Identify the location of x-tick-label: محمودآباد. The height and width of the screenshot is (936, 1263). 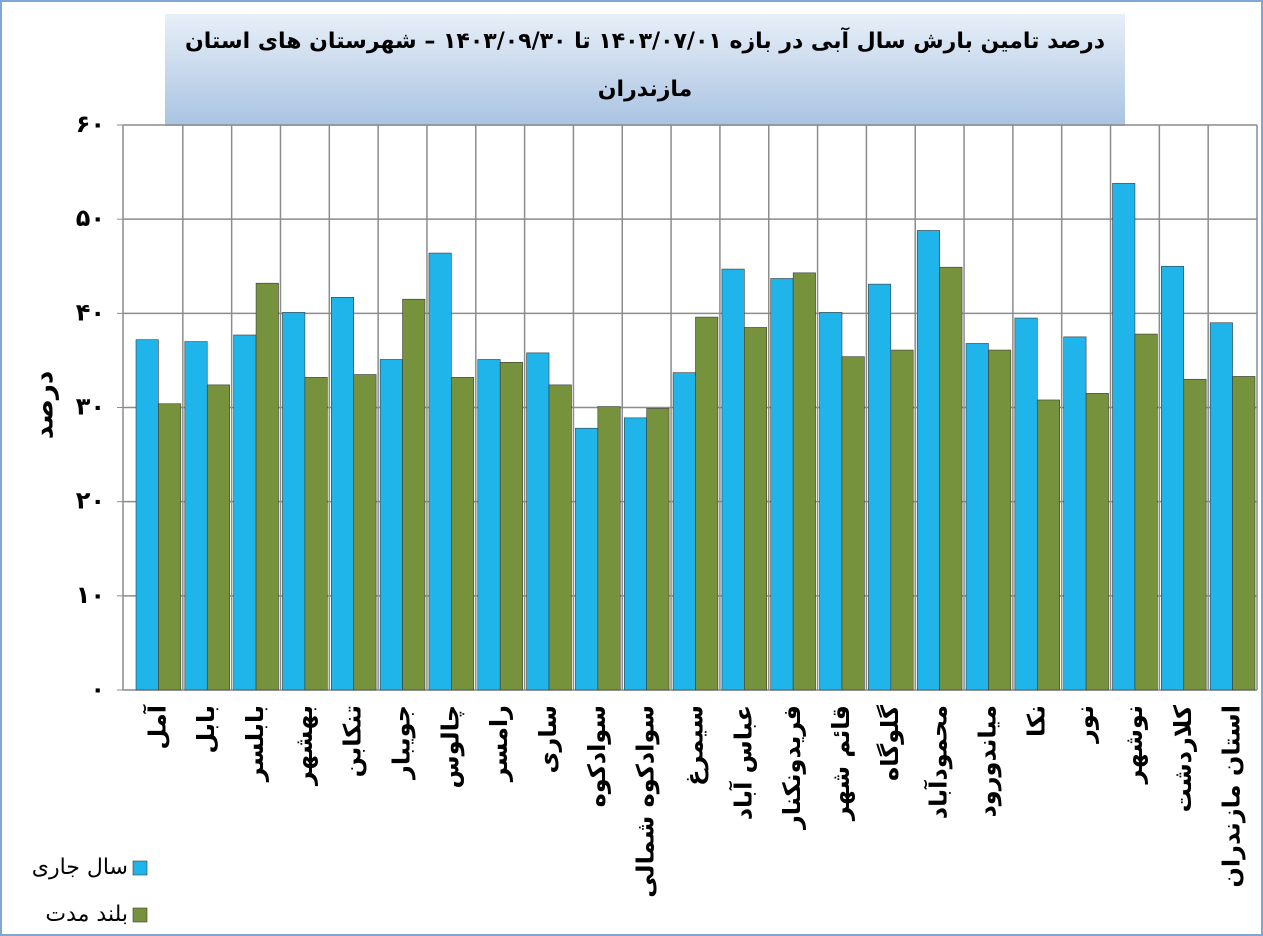
(938, 762).